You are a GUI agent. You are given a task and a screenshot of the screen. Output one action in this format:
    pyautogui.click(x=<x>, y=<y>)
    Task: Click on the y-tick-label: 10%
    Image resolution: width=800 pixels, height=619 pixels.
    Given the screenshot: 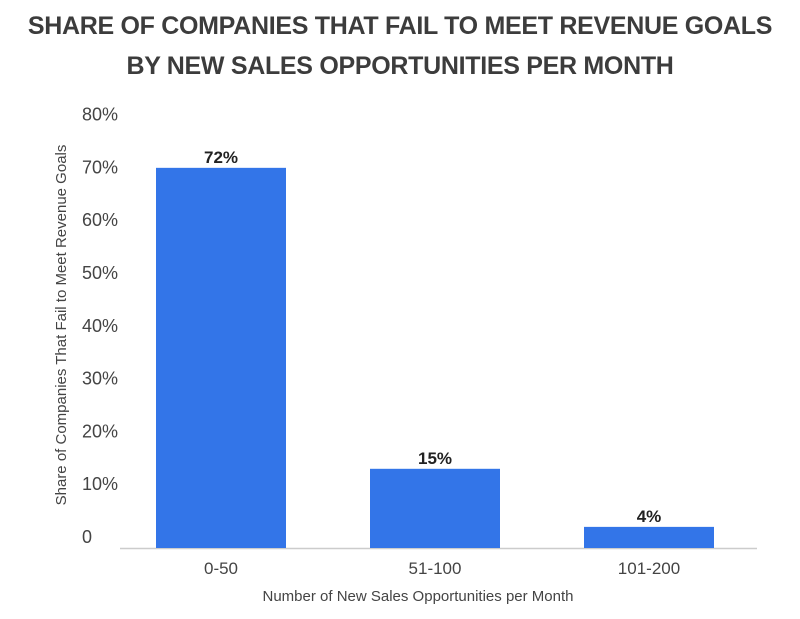 What is the action you would take?
    pyautogui.click(x=100, y=484)
    